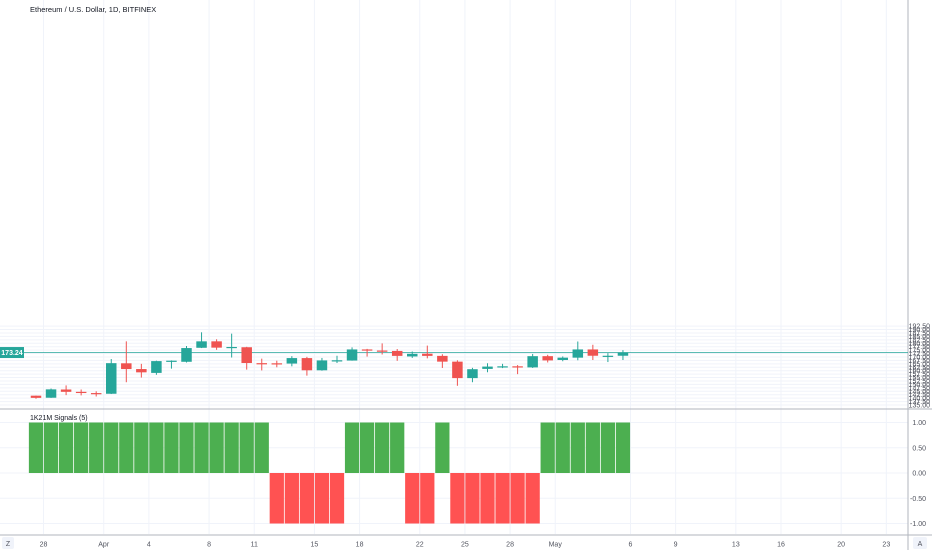 The height and width of the screenshot is (550, 932). I want to click on price-tick-label: 140.00, so click(920, 399).